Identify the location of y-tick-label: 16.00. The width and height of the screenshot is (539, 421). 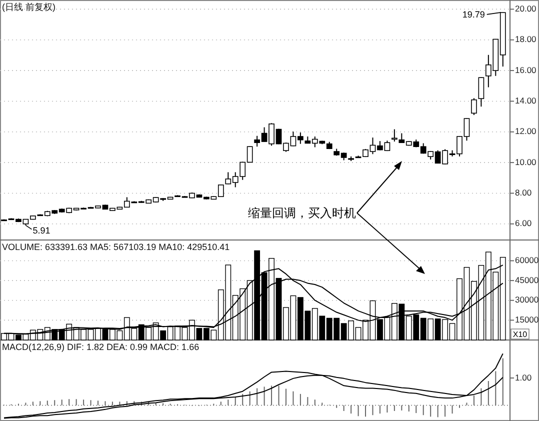
(526, 69).